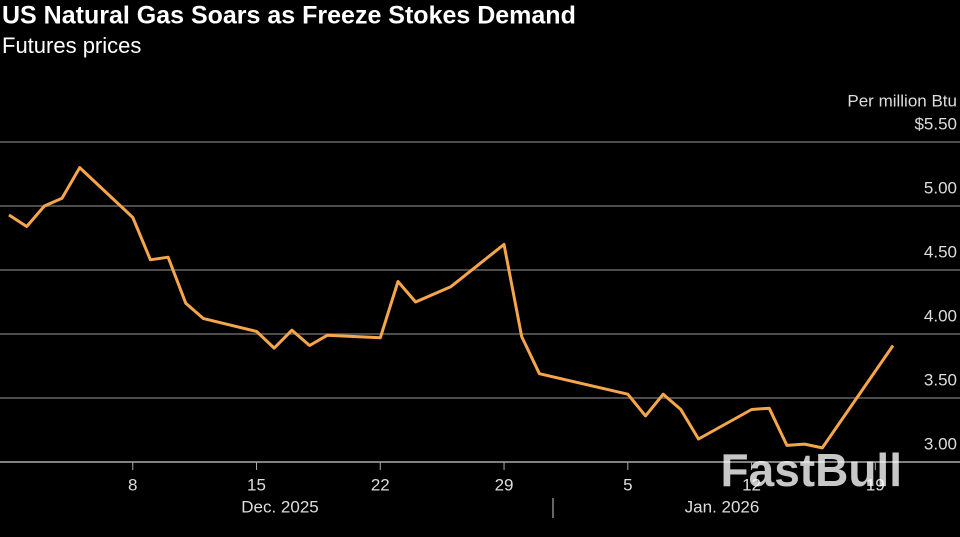  What do you see at coordinates (935, 123) in the screenshot?
I see `y-tick-label: $5.50` at bounding box center [935, 123].